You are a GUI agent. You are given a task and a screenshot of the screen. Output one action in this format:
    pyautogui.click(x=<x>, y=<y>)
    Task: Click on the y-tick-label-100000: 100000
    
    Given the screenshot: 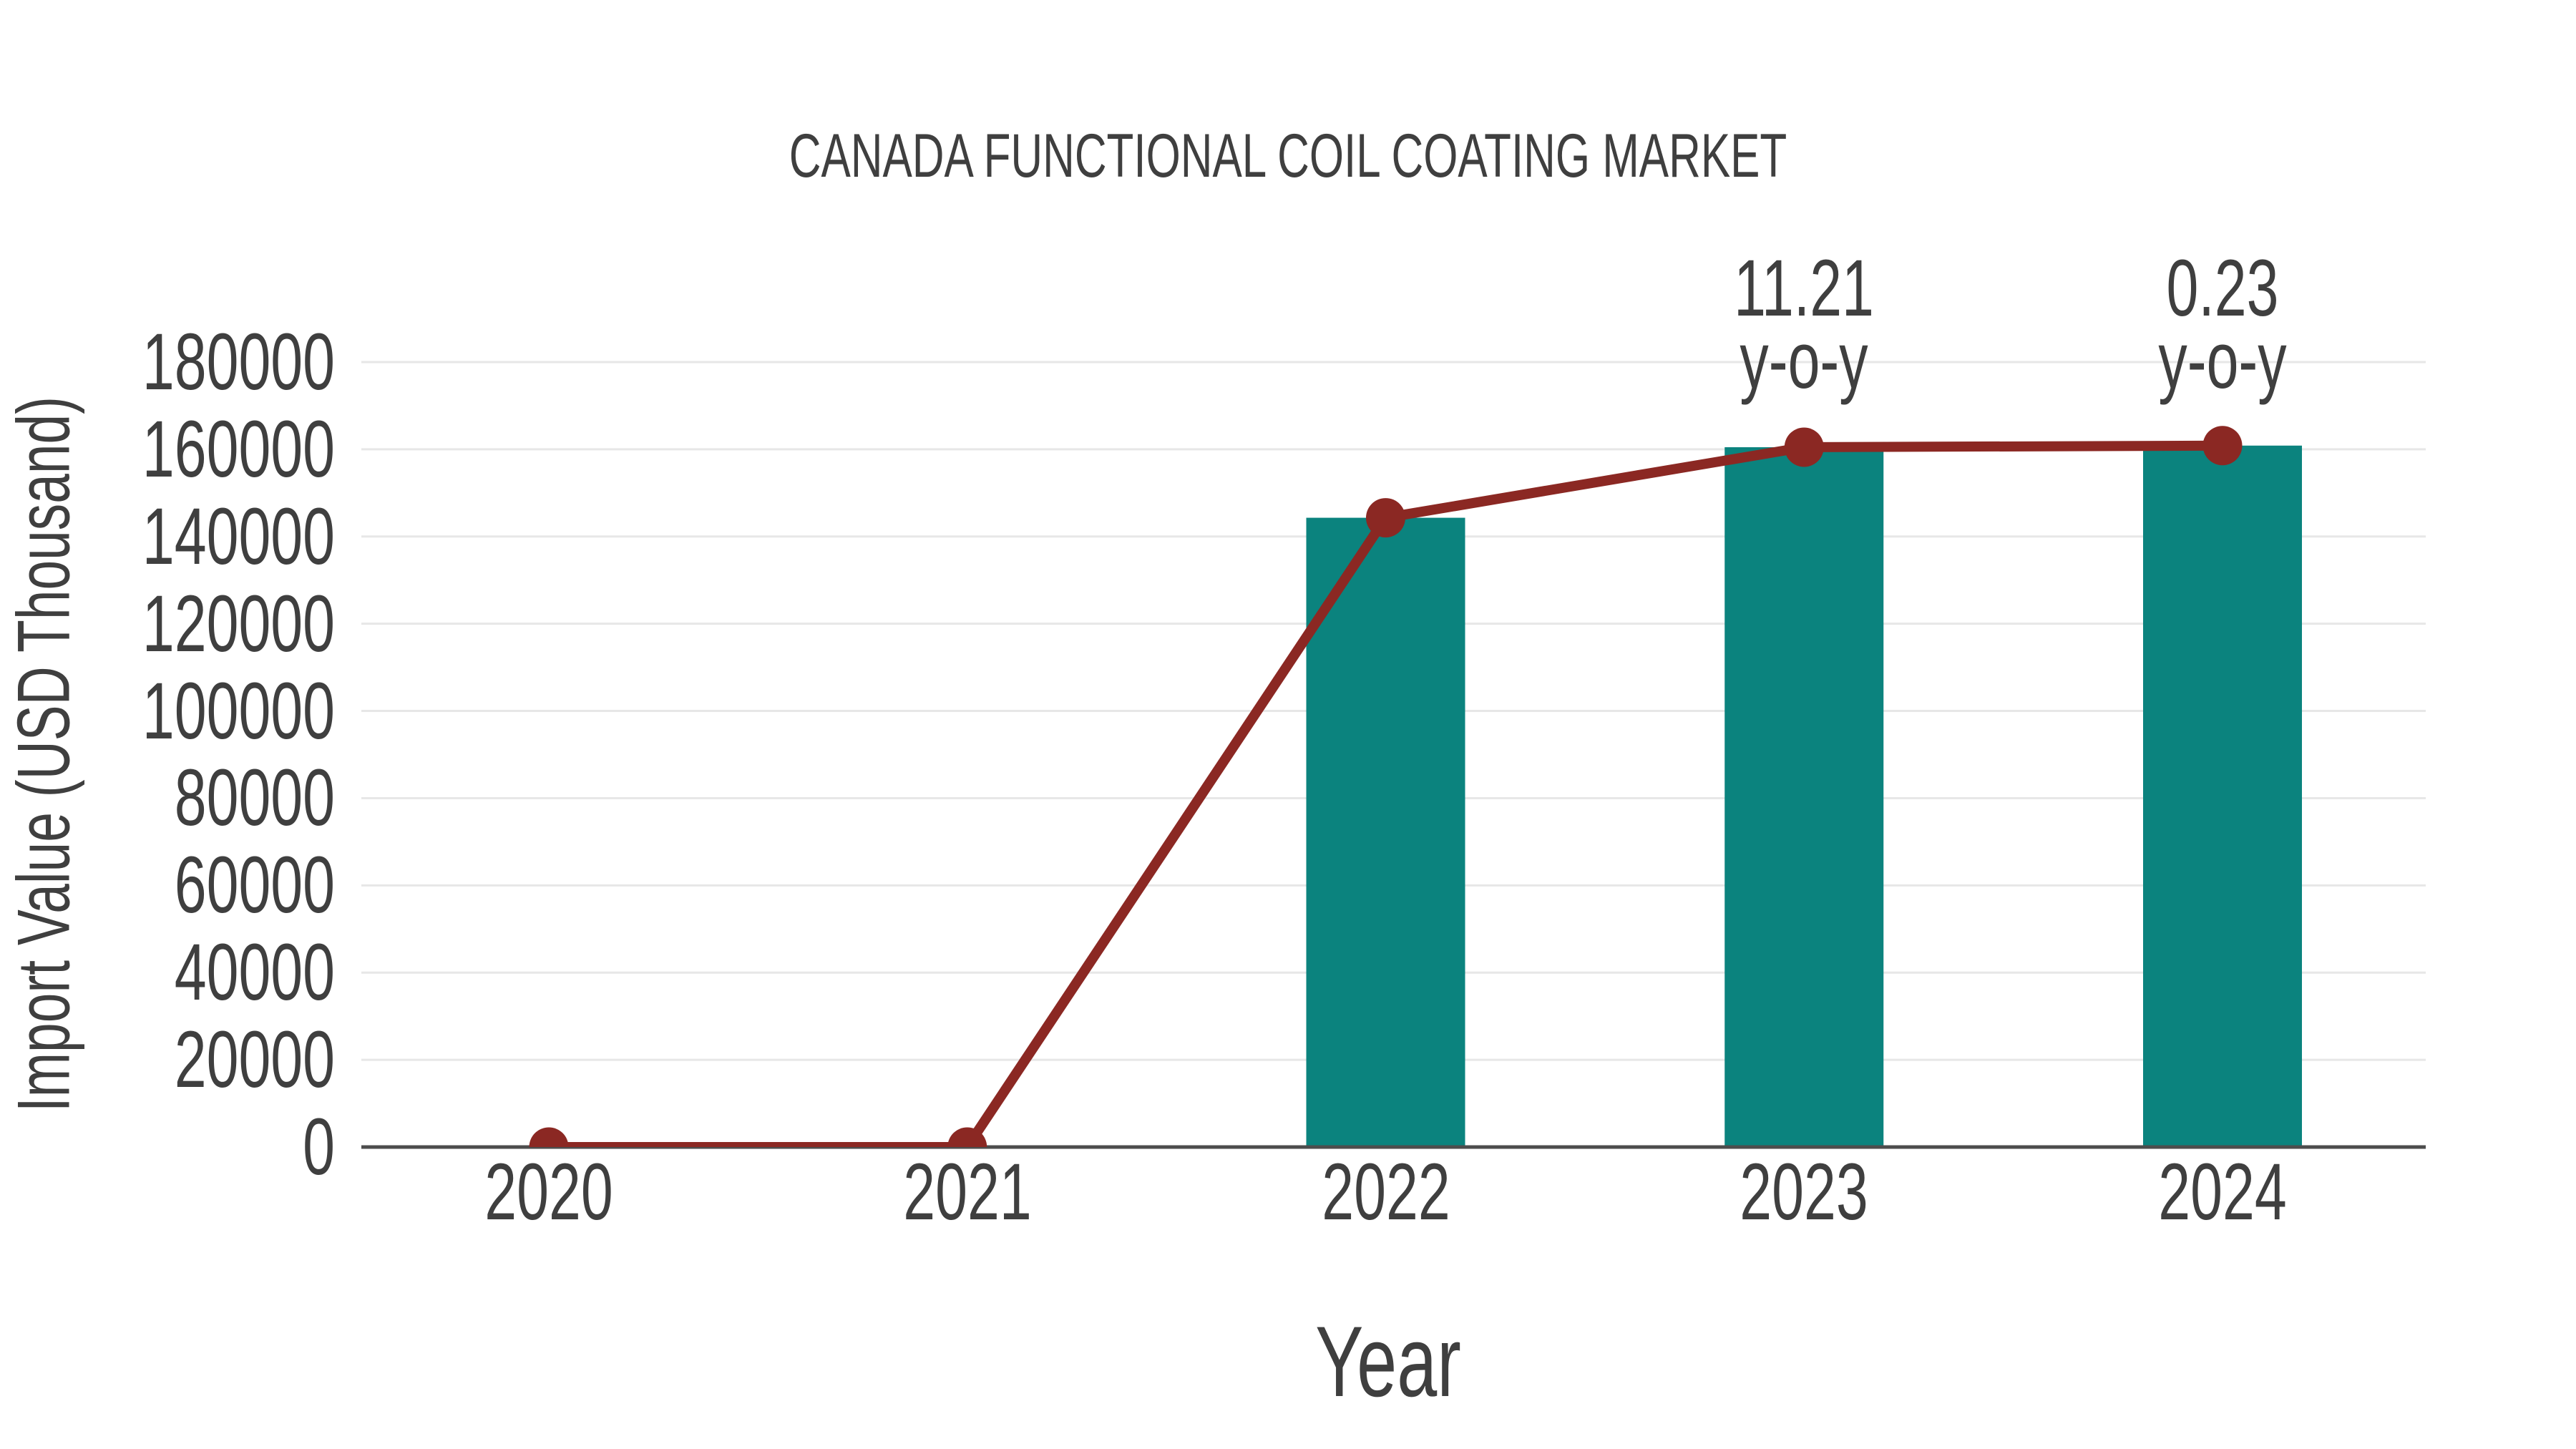 What is the action you would take?
    pyautogui.click(x=238, y=710)
    